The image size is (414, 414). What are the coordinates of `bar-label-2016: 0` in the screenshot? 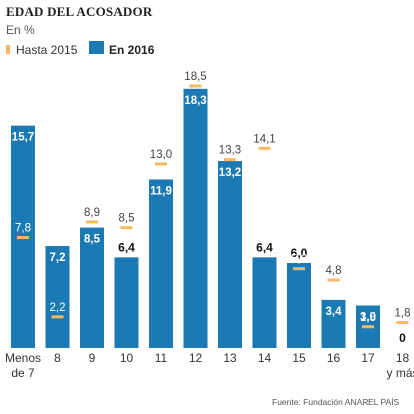 It's located at (402, 338).